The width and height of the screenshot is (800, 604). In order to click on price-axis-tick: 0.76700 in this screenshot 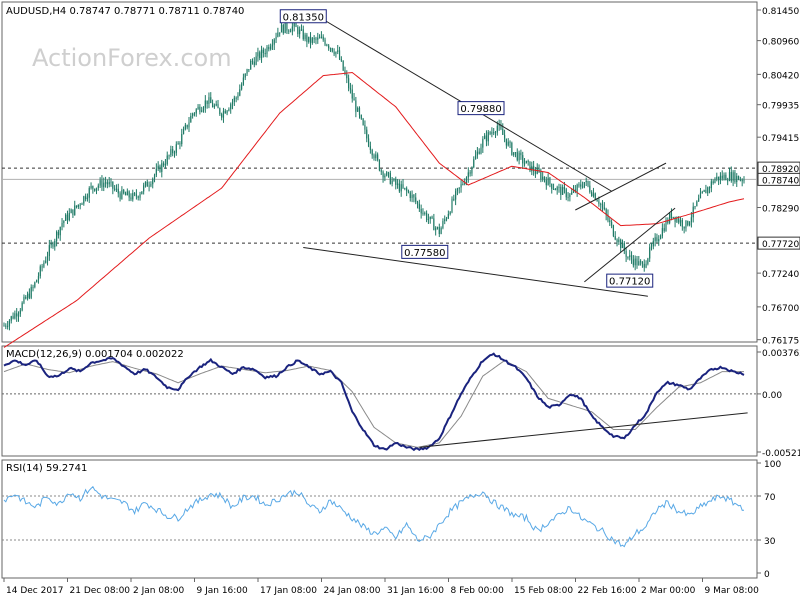, I will do `click(778, 309)`.